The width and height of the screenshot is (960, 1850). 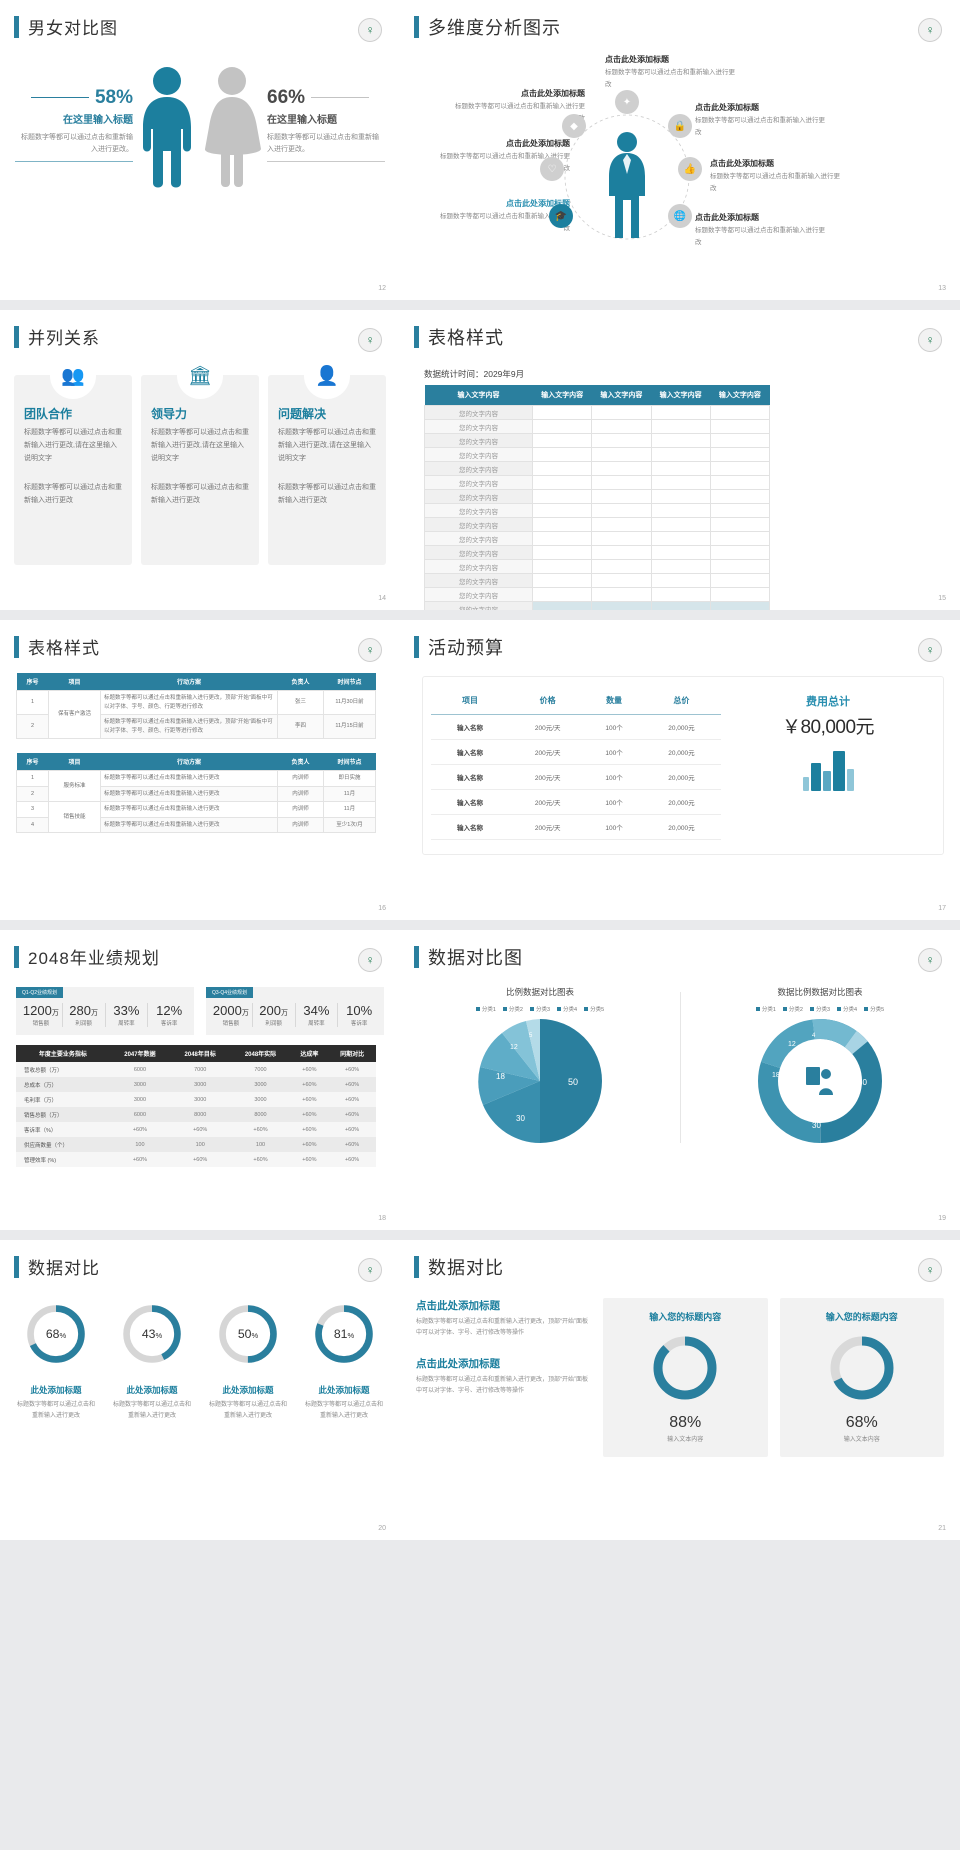 What do you see at coordinates (56, 1362) in the screenshot?
I see `gauge-item: 68% 此处添加标题 标题数字等都可以通过点击和重新输入进行更改` at bounding box center [56, 1362].